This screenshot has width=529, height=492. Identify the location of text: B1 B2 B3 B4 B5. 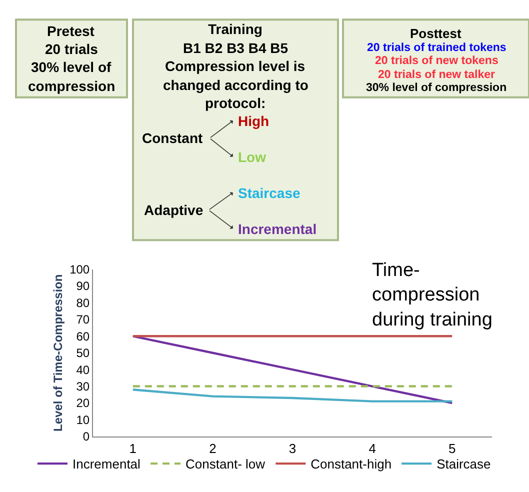
(235, 48).